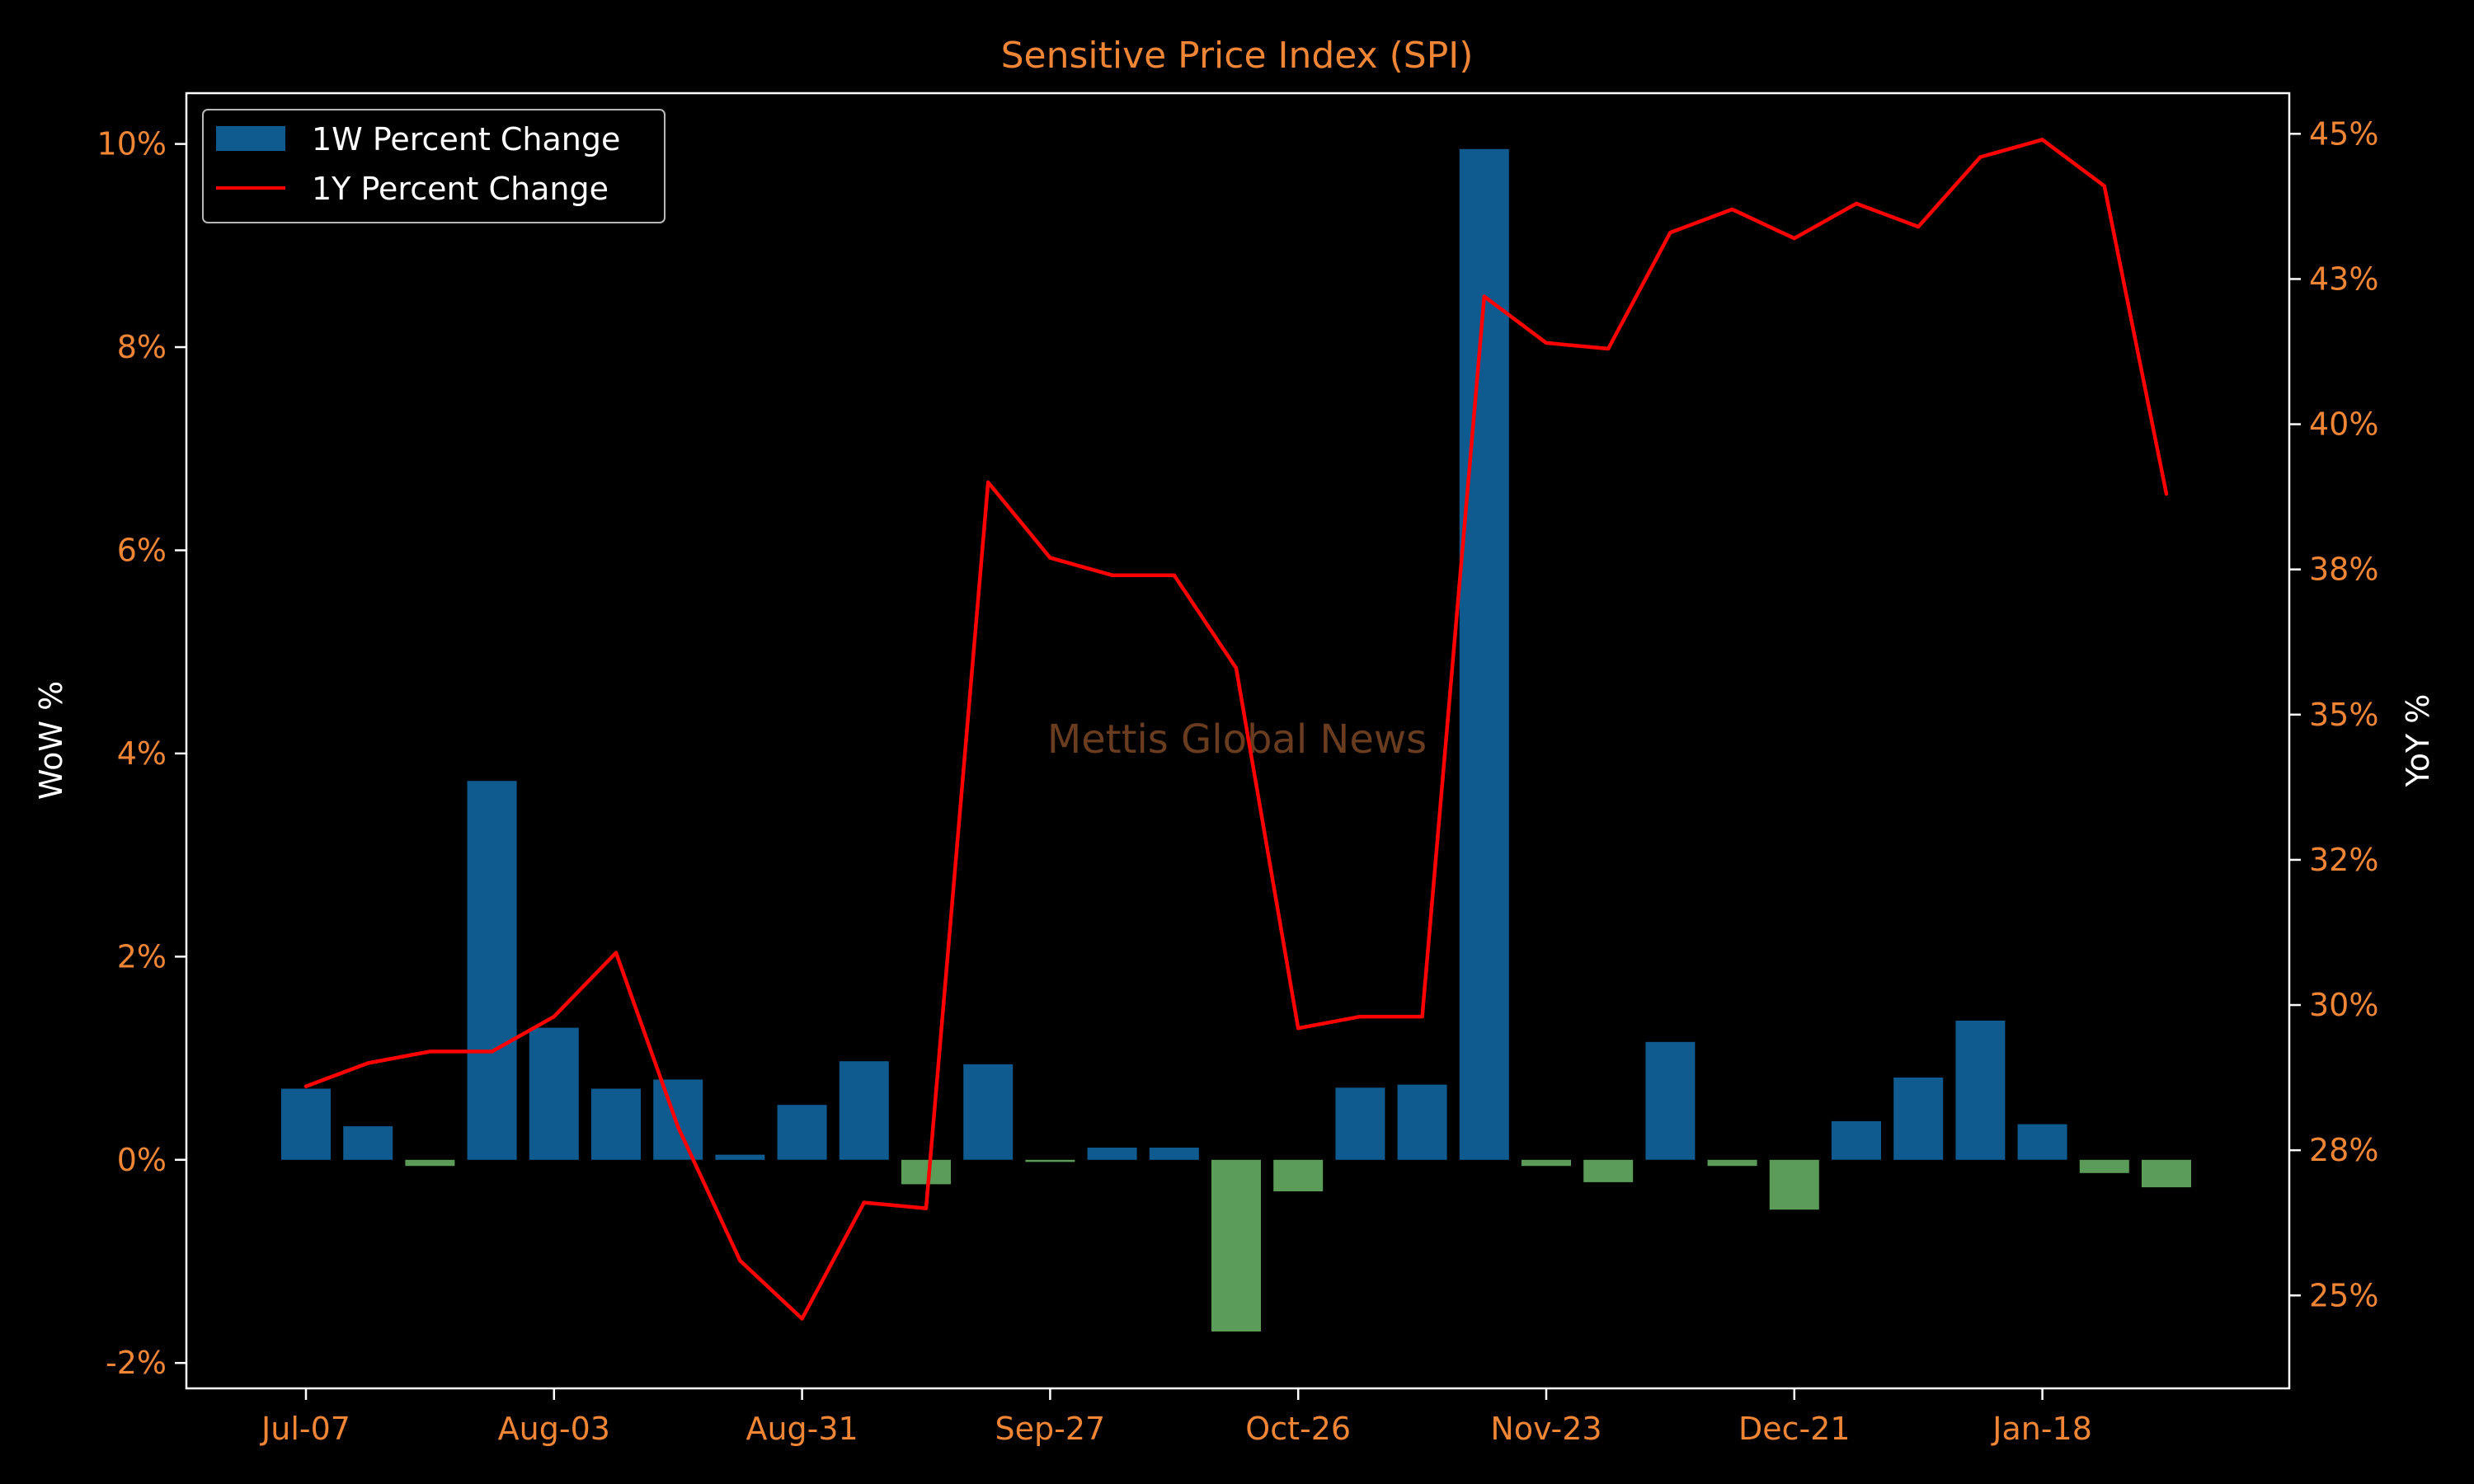  I want to click on legend-label-1w: 1W Percent Change, so click(466, 139).